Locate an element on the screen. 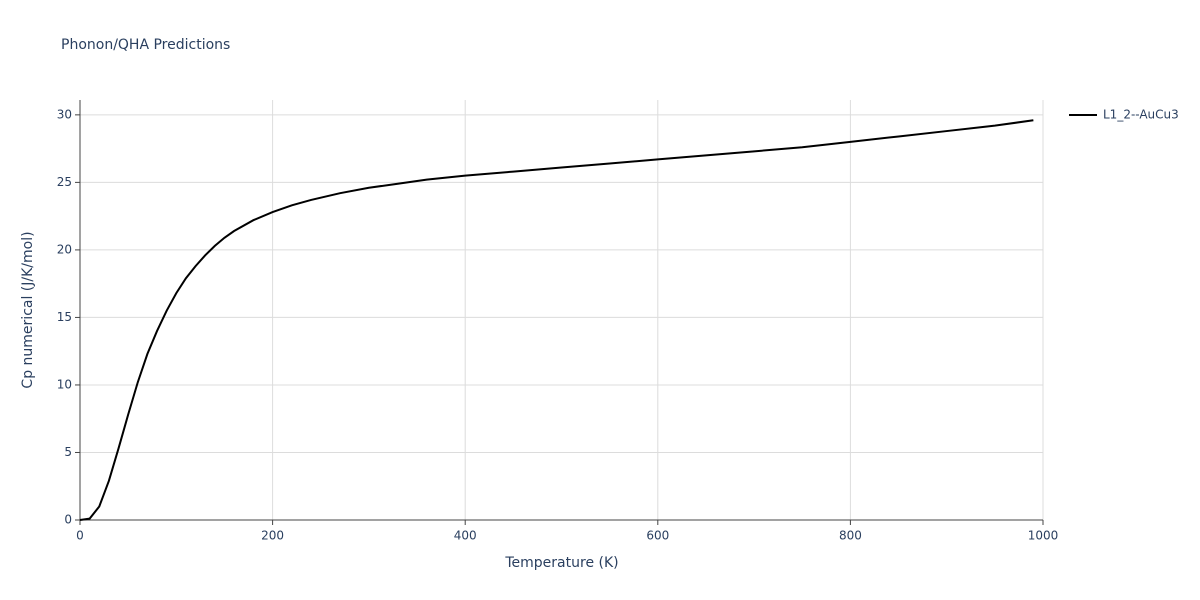 The image size is (1200, 600). x-tick-label: 400 is located at coordinates (465, 536).